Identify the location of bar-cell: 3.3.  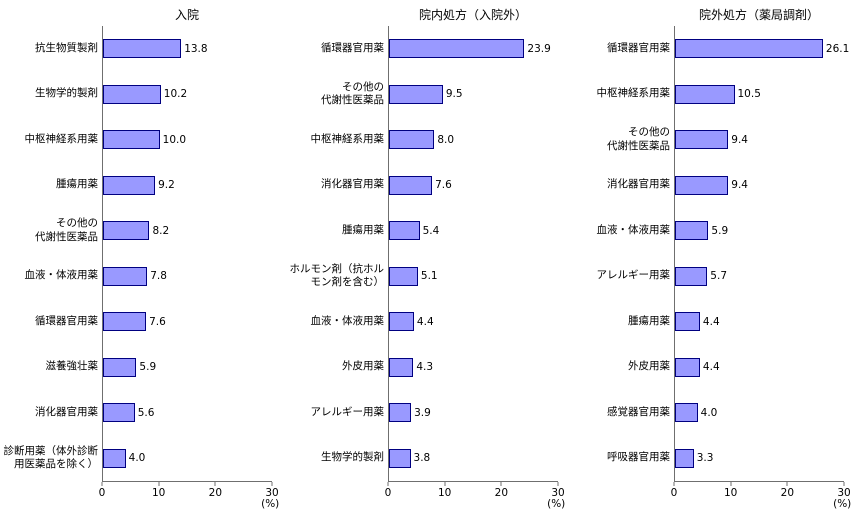
(759, 458).